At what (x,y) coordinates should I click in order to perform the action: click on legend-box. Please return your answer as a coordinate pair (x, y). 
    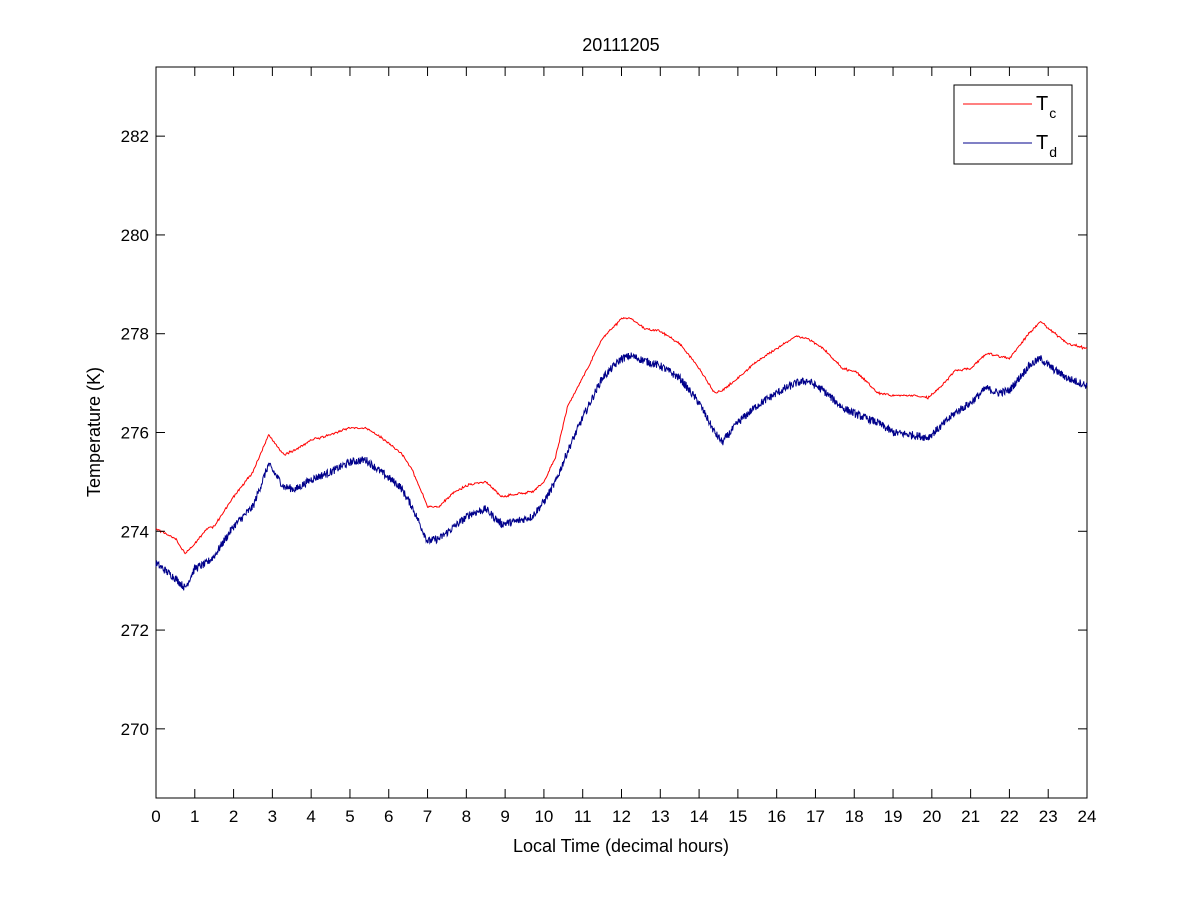
    Looking at the image, I should click on (1013, 124).